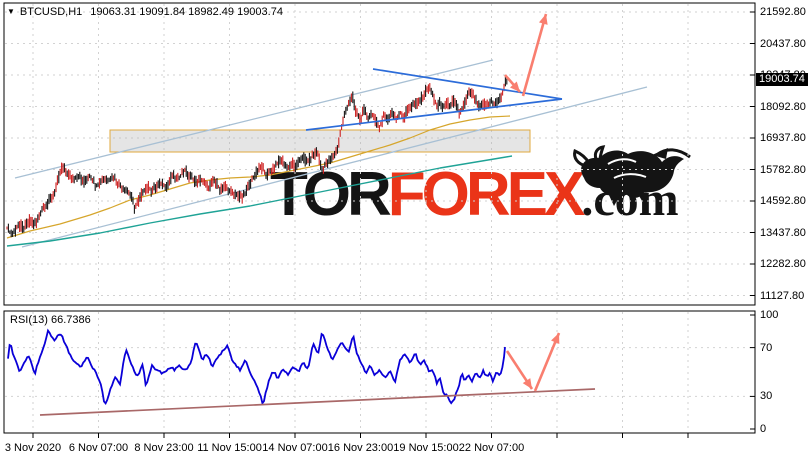 The height and width of the screenshot is (458, 808). What do you see at coordinates (782, 79) in the screenshot?
I see `current-price-tag: 19003.74` at bounding box center [782, 79].